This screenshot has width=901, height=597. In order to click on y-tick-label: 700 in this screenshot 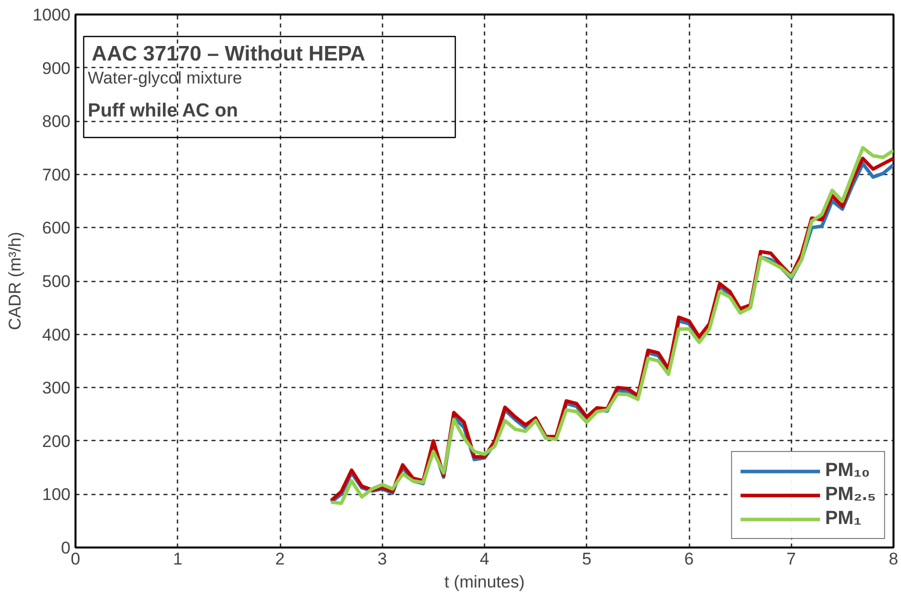, I will do `click(56, 174)`.